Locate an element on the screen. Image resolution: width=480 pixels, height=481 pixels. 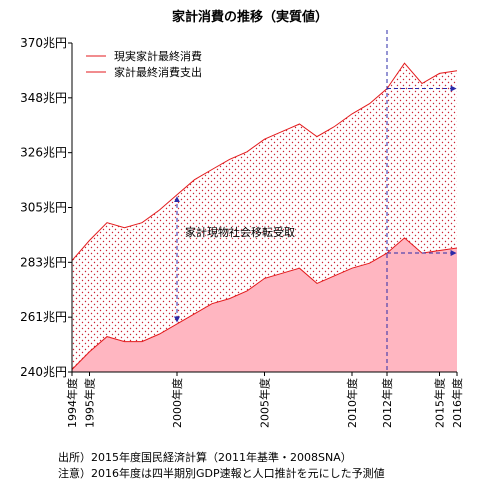
y-tick-label: 240兆円 is located at coordinates (43, 372).